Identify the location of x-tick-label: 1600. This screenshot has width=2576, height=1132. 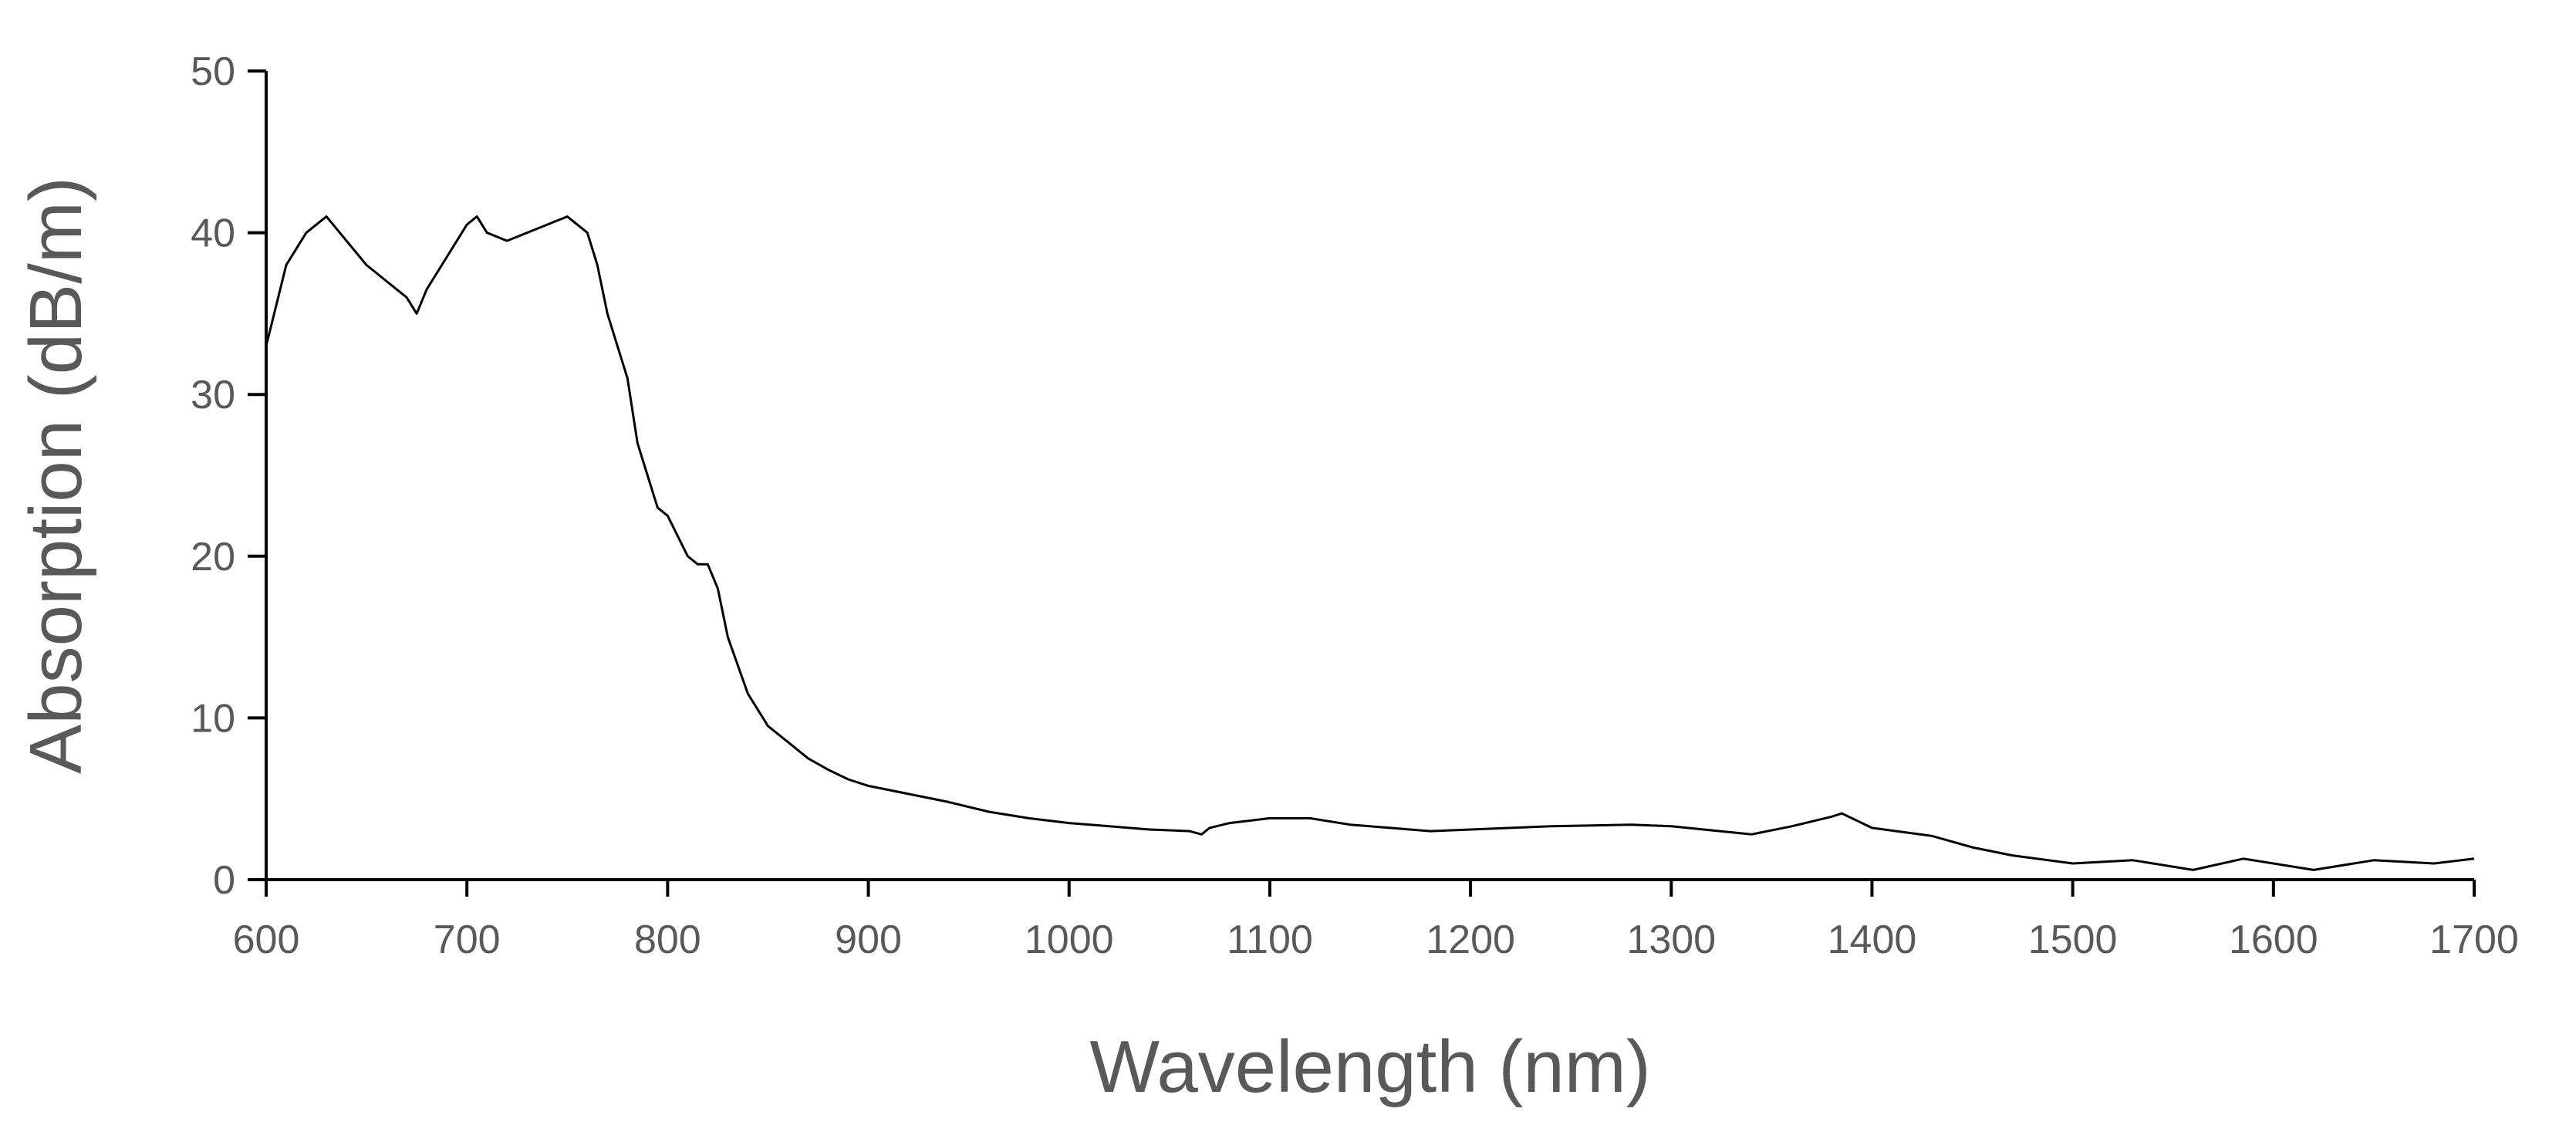
(2273, 940).